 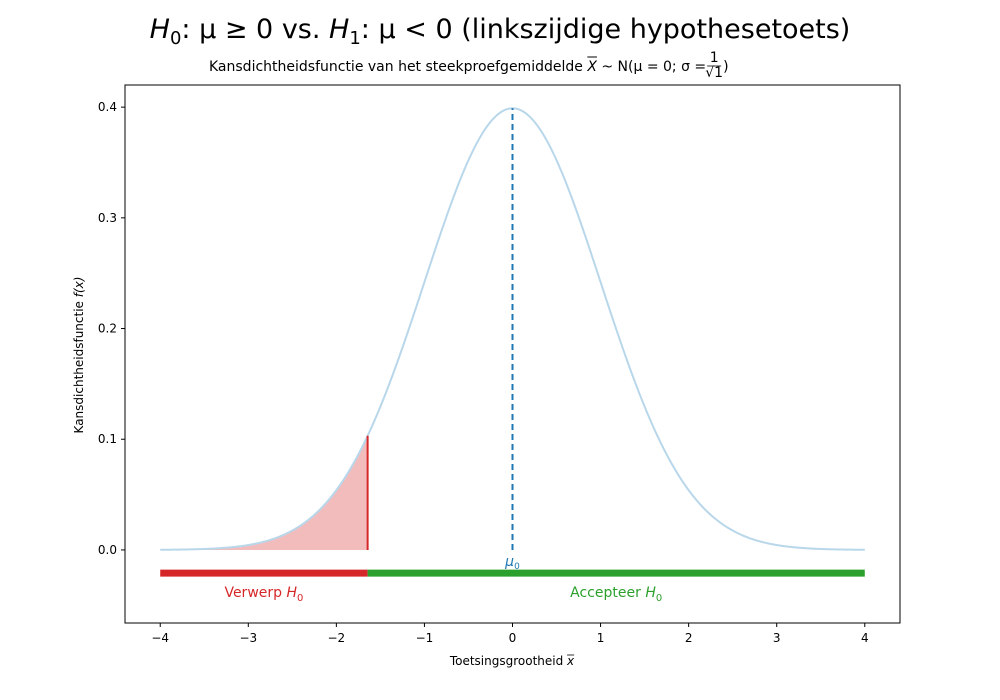 I want to click on rejection-area-fill, so click(x=264, y=492).